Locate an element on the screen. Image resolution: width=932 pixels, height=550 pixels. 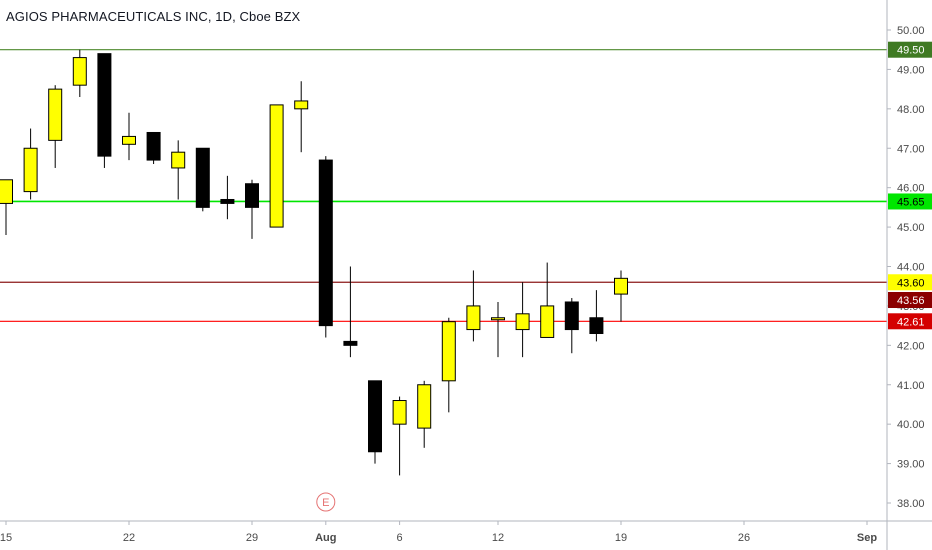
price-tick-label: 42.00 is located at coordinates (911, 346).